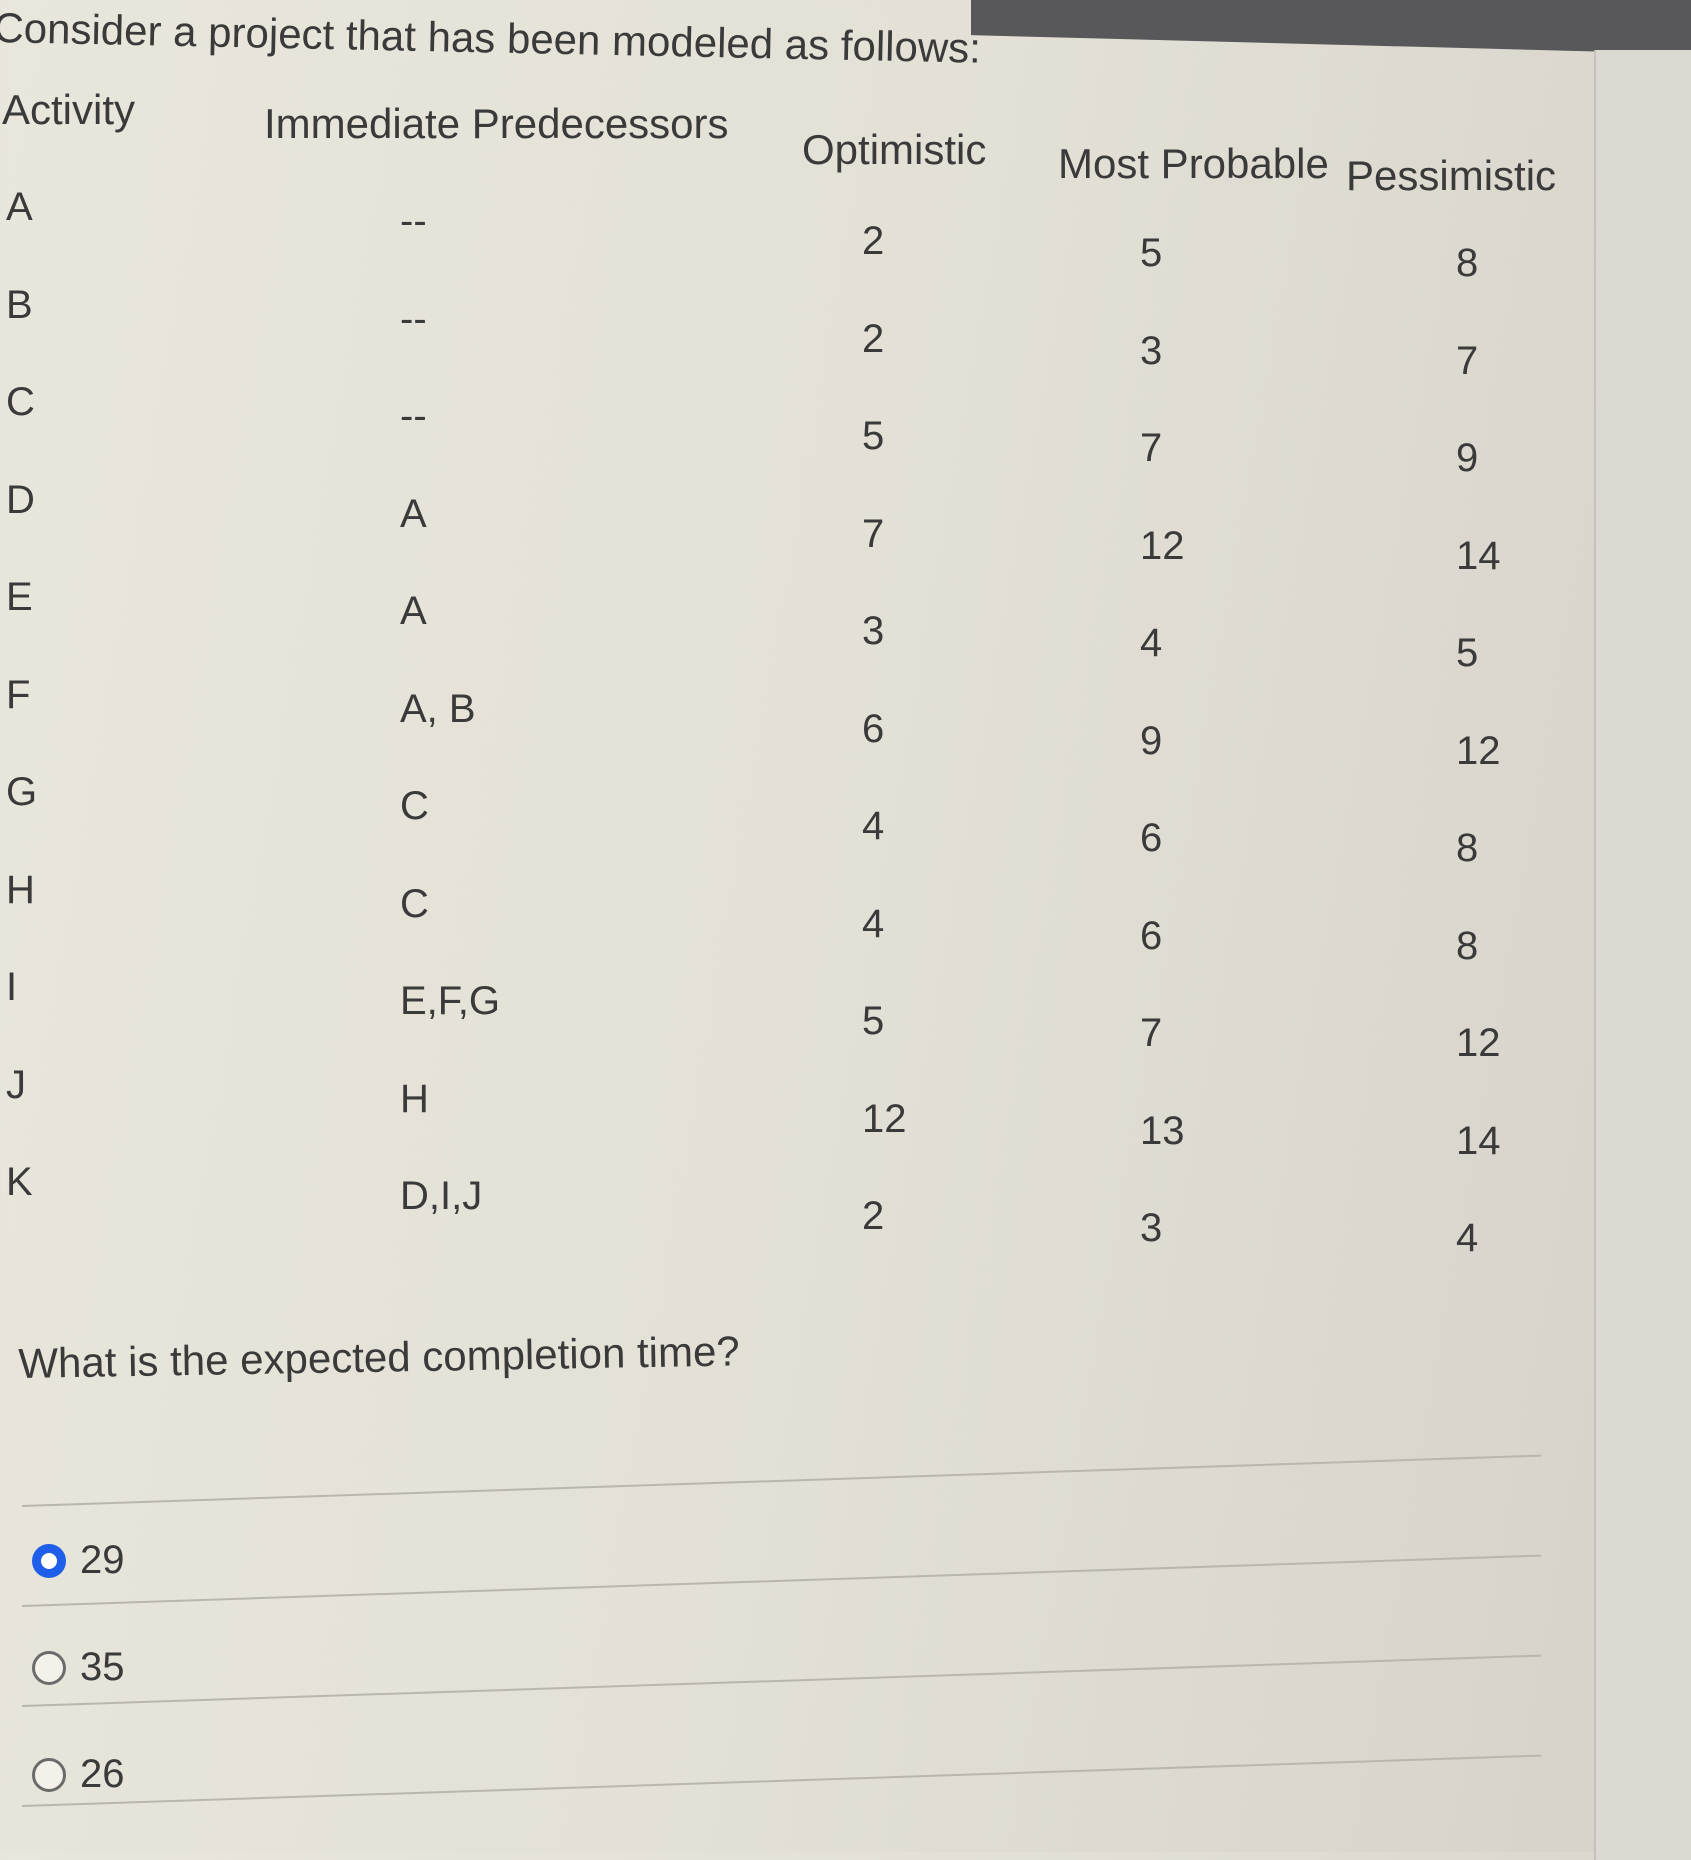 This screenshot has width=1691, height=1860. I want to click on cell-pred: H, so click(414, 1098).